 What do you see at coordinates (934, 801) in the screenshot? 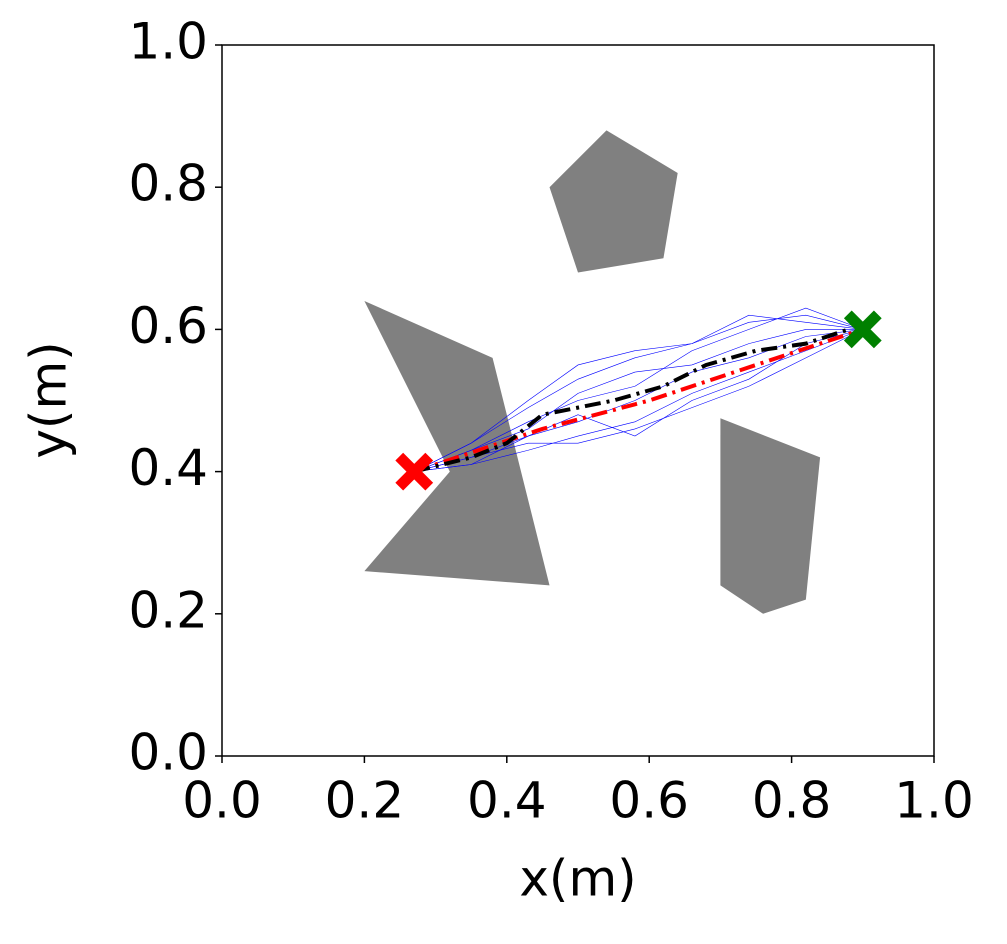
I see `x-tick-label: 1.0` at bounding box center [934, 801].